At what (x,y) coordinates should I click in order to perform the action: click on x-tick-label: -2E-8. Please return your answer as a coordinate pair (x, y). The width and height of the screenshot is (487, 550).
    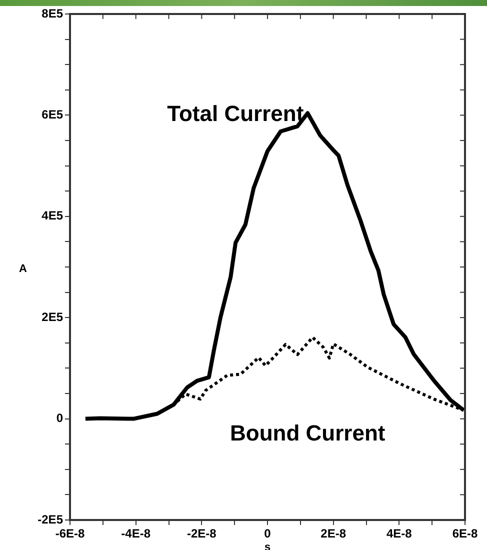
    Looking at the image, I should click on (201, 533).